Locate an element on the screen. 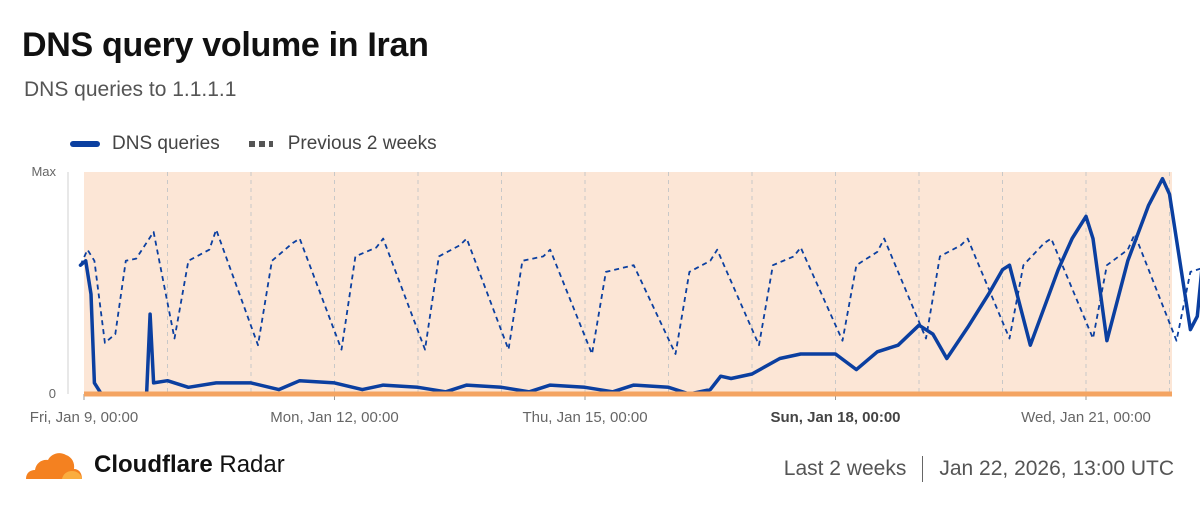  page-title: DNS query volume in Iran is located at coordinates (225, 45).